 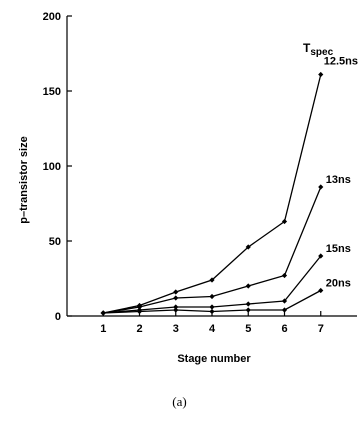 What do you see at coordinates (52, 167) in the screenshot?
I see `y-tick-label: 100` at bounding box center [52, 167].